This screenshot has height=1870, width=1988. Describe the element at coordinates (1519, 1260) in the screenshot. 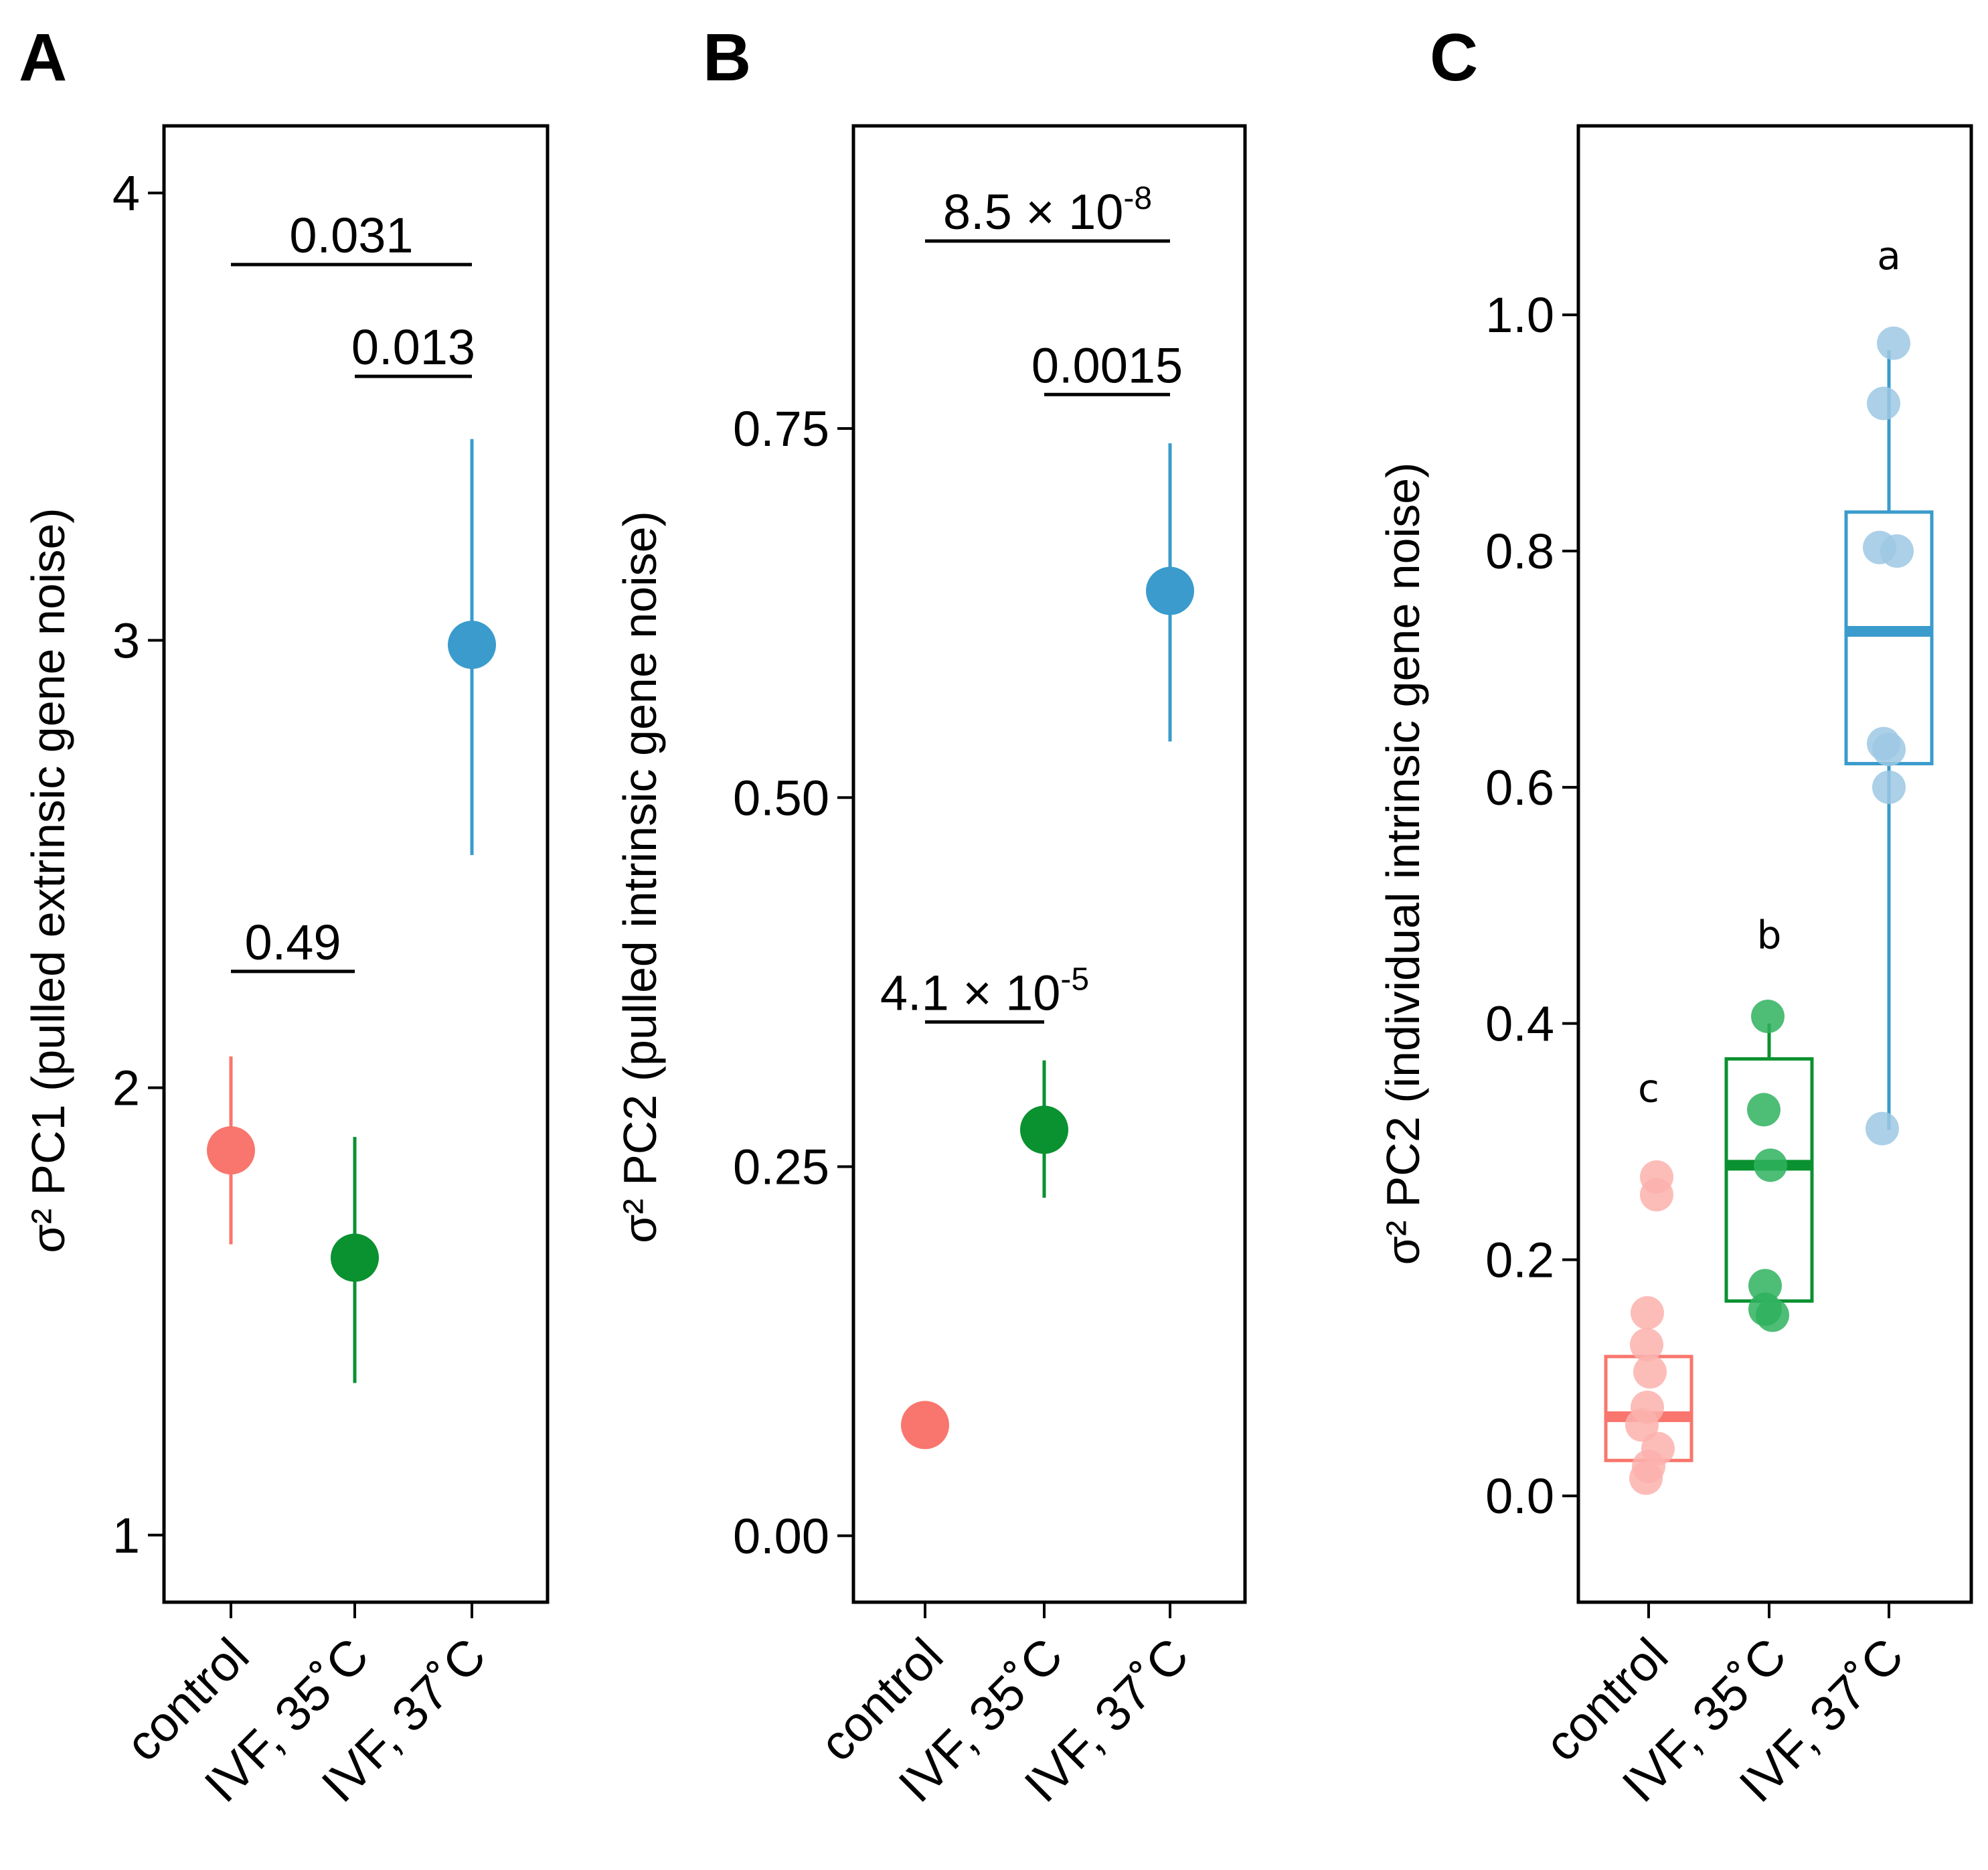

I see `y-tick-label-c-1: 0.2` at that location.